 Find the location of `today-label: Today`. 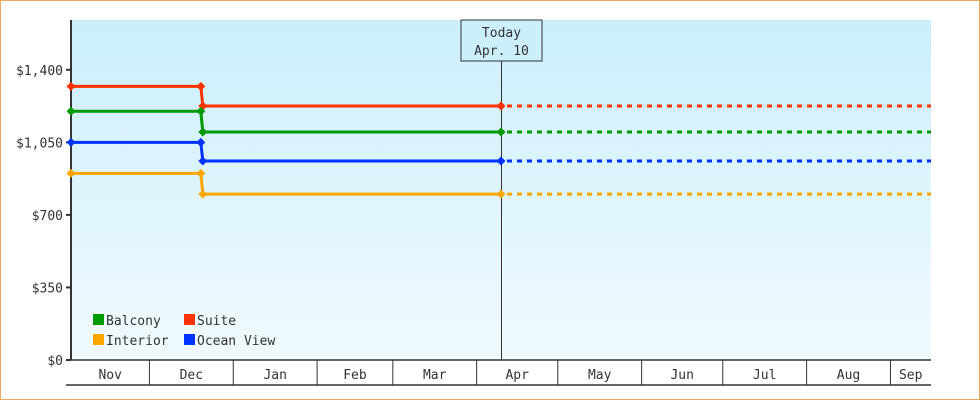

today-label: Today is located at coordinates (501, 33).